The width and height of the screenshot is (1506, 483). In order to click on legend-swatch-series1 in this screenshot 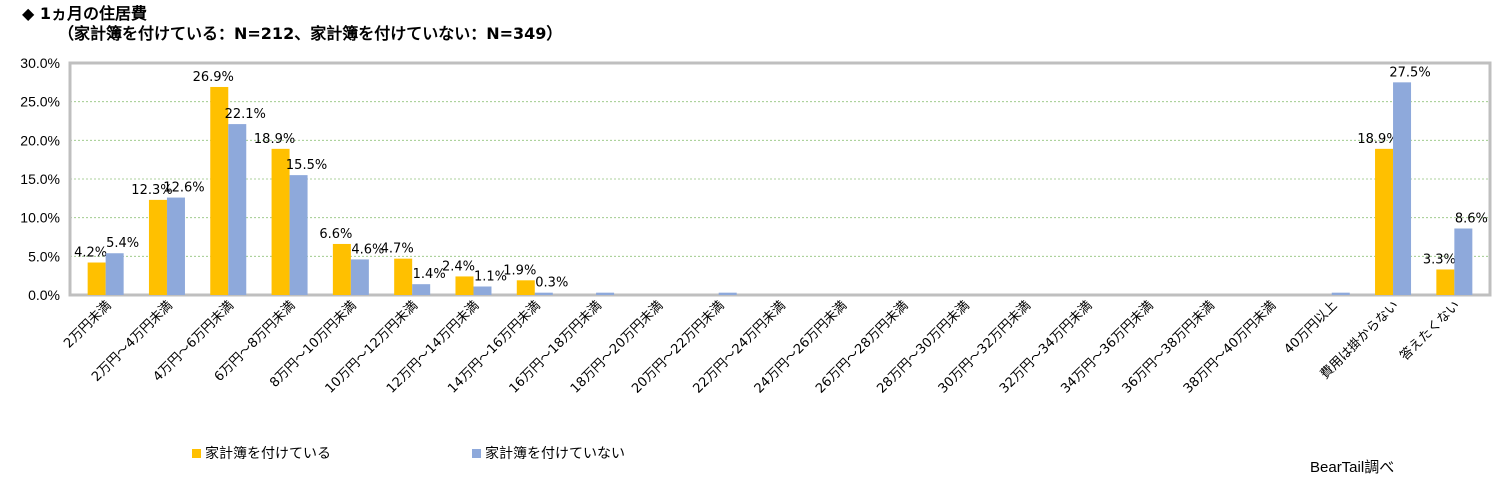, I will do `click(196, 453)`.